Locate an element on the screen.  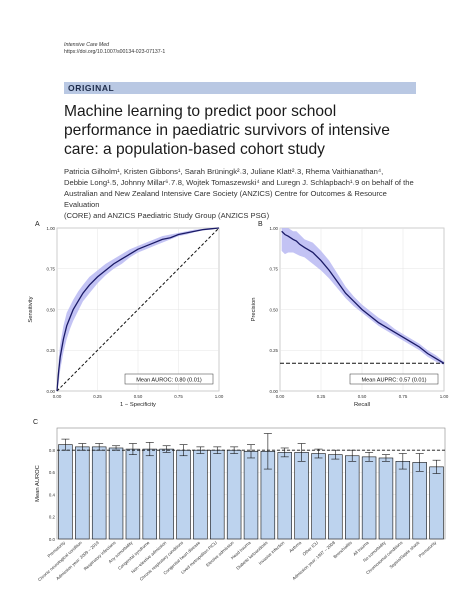
y-tick-label: 0.4 is located at coordinates (52, 494).